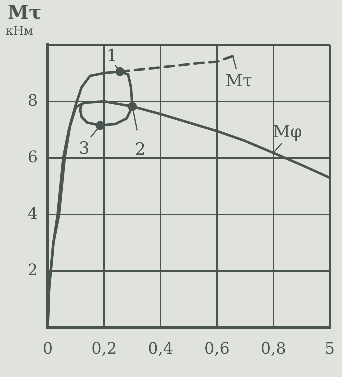  Describe the element at coordinates (140, 150) in the screenshot. I see `annotation: 2` at that location.